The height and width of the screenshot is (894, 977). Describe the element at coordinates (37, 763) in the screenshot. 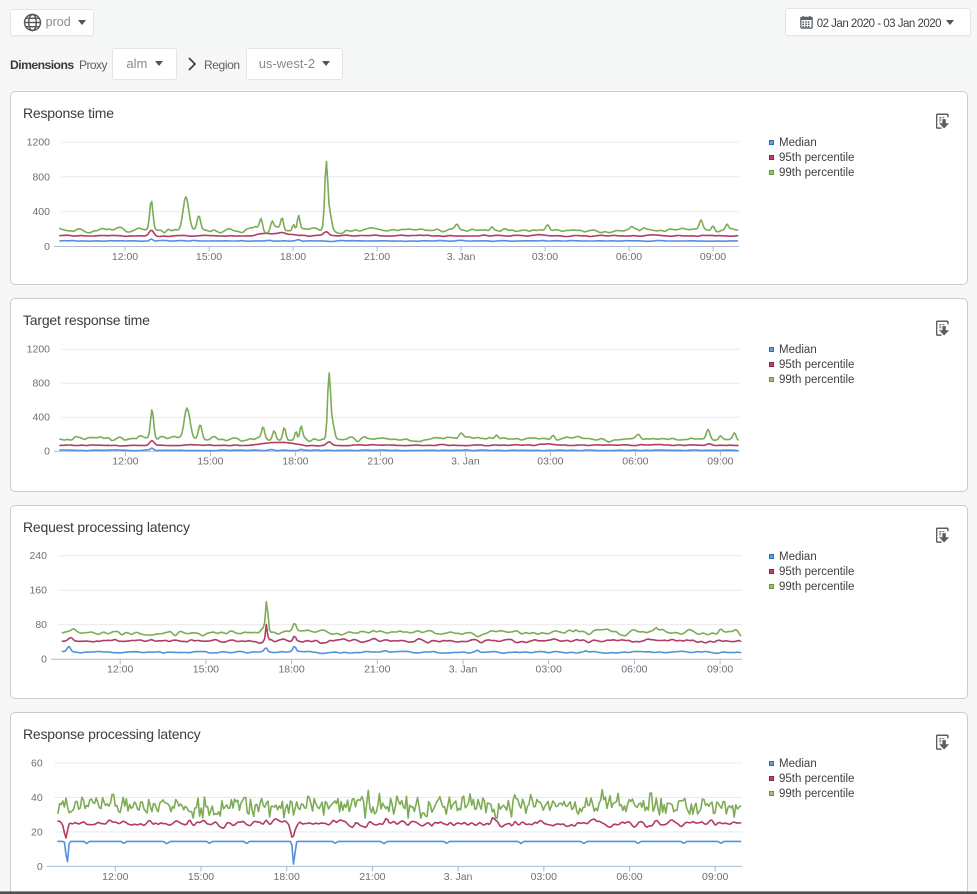

I see `svg-text: 60` at that location.